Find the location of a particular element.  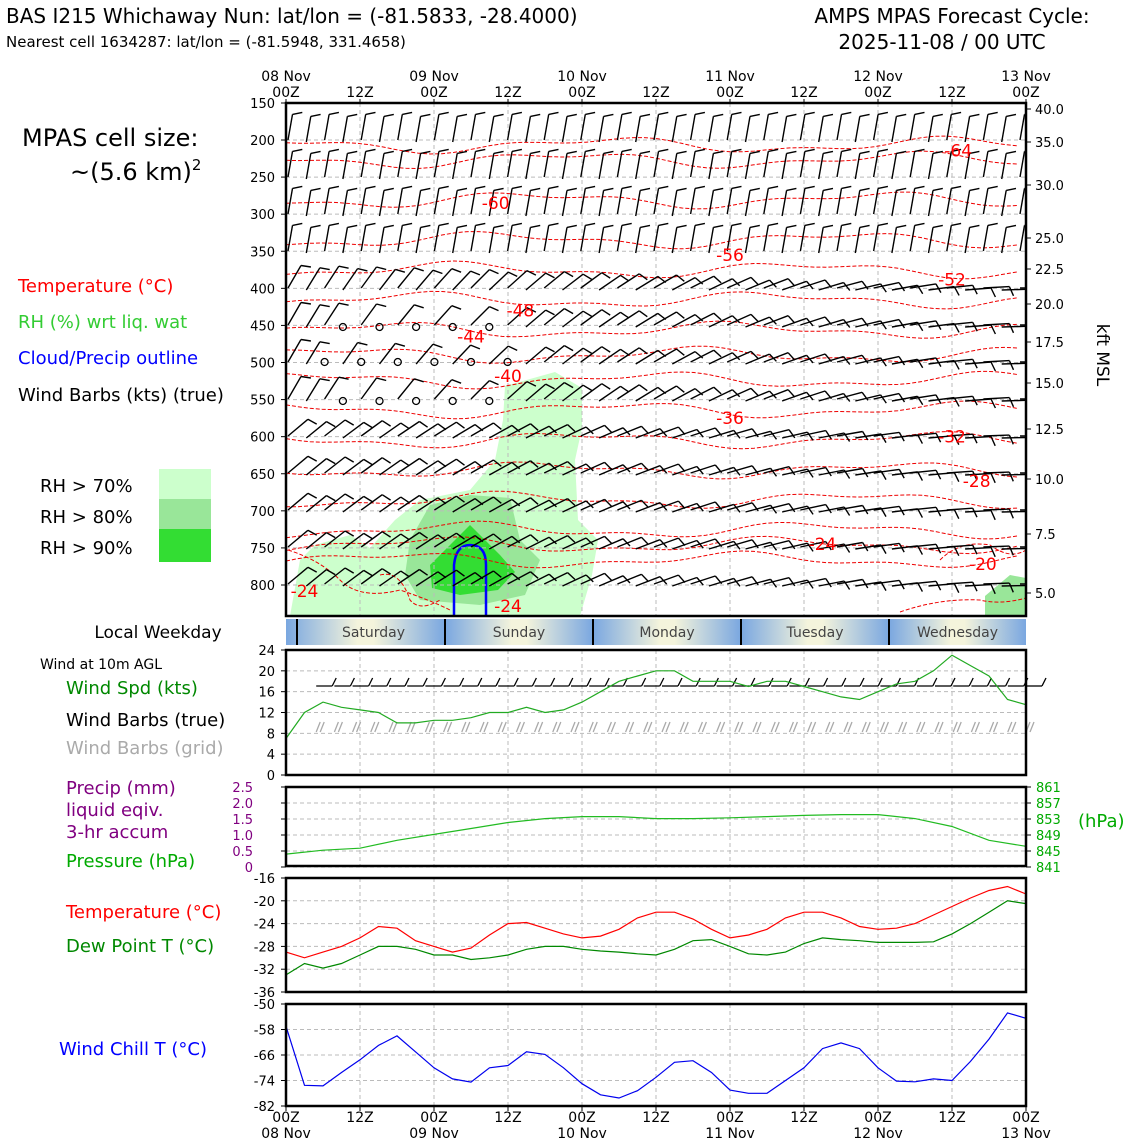

top-hour-label: 12Z is located at coordinates (803, 93).